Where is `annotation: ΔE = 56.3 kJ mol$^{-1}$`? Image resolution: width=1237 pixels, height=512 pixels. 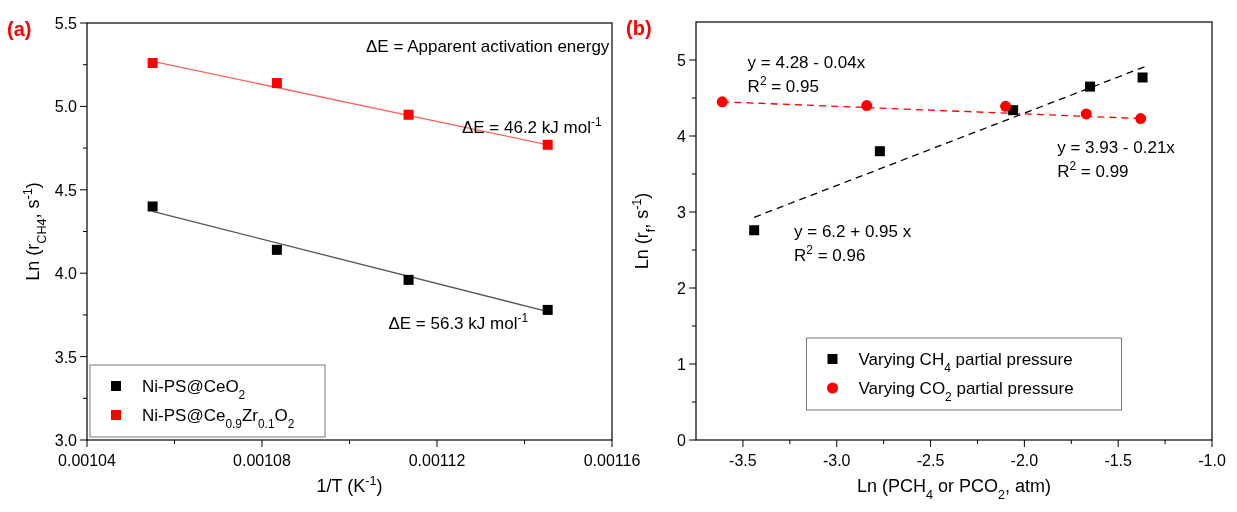 annotation: ΔE = 56.3 kJ mol$^{-1}$ is located at coordinates (458, 322).